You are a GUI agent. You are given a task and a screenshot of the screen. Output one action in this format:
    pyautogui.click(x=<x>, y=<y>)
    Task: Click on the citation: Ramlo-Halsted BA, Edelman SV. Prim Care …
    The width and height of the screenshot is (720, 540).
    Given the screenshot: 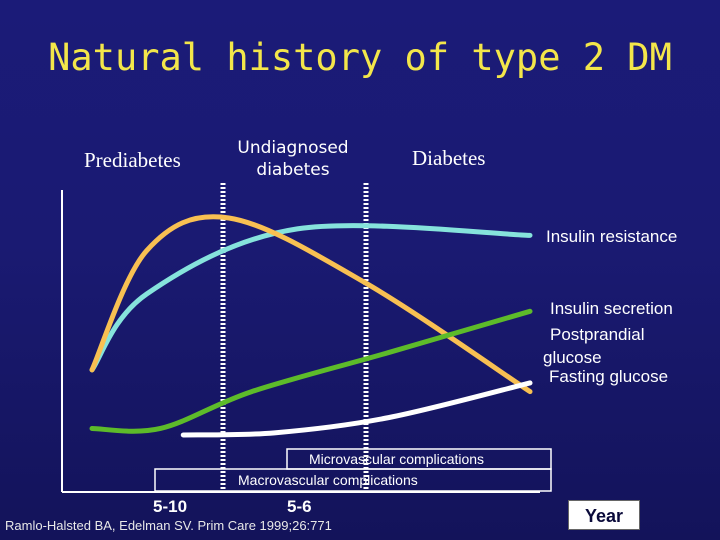 What is the action you would take?
    pyautogui.click(x=168, y=525)
    